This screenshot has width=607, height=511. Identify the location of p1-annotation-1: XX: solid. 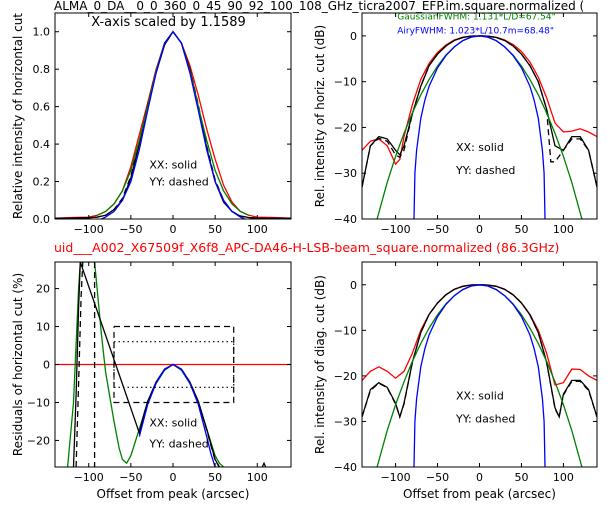
(173, 164).